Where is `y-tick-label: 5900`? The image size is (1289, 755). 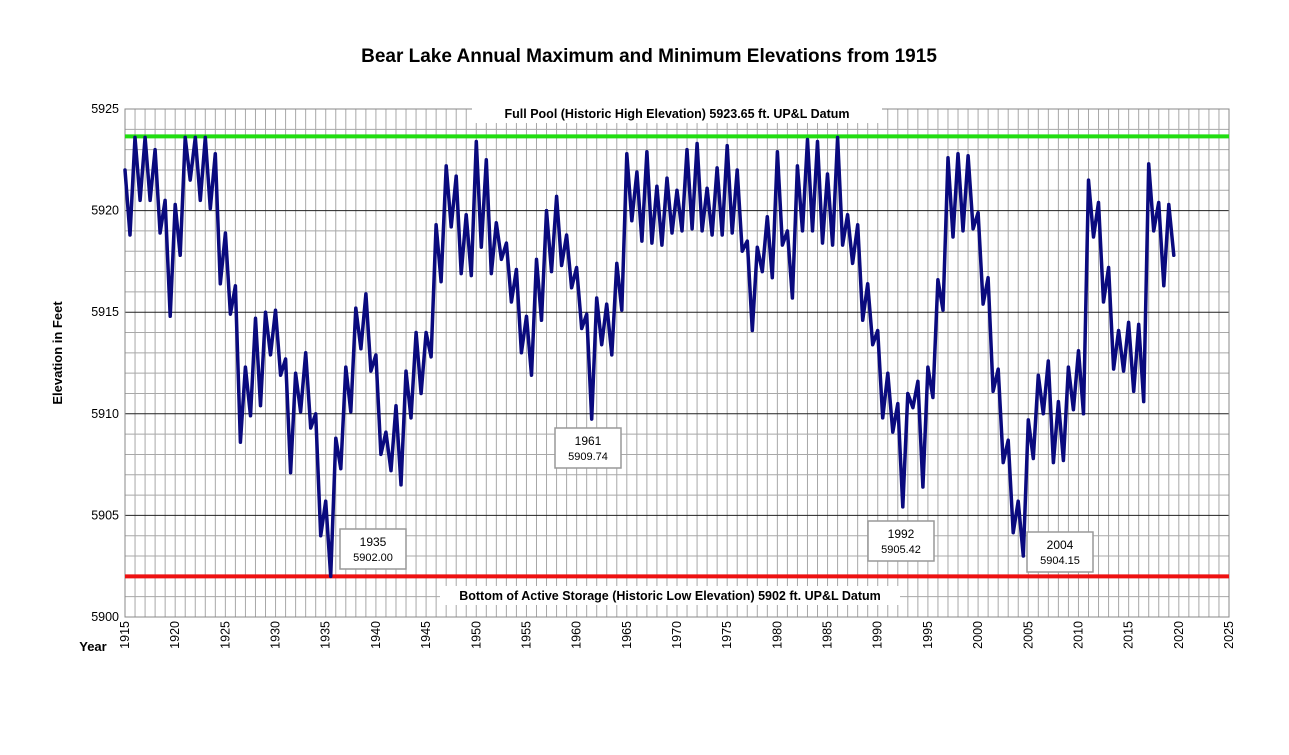
y-tick-label: 5900 is located at coordinates (105, 617).